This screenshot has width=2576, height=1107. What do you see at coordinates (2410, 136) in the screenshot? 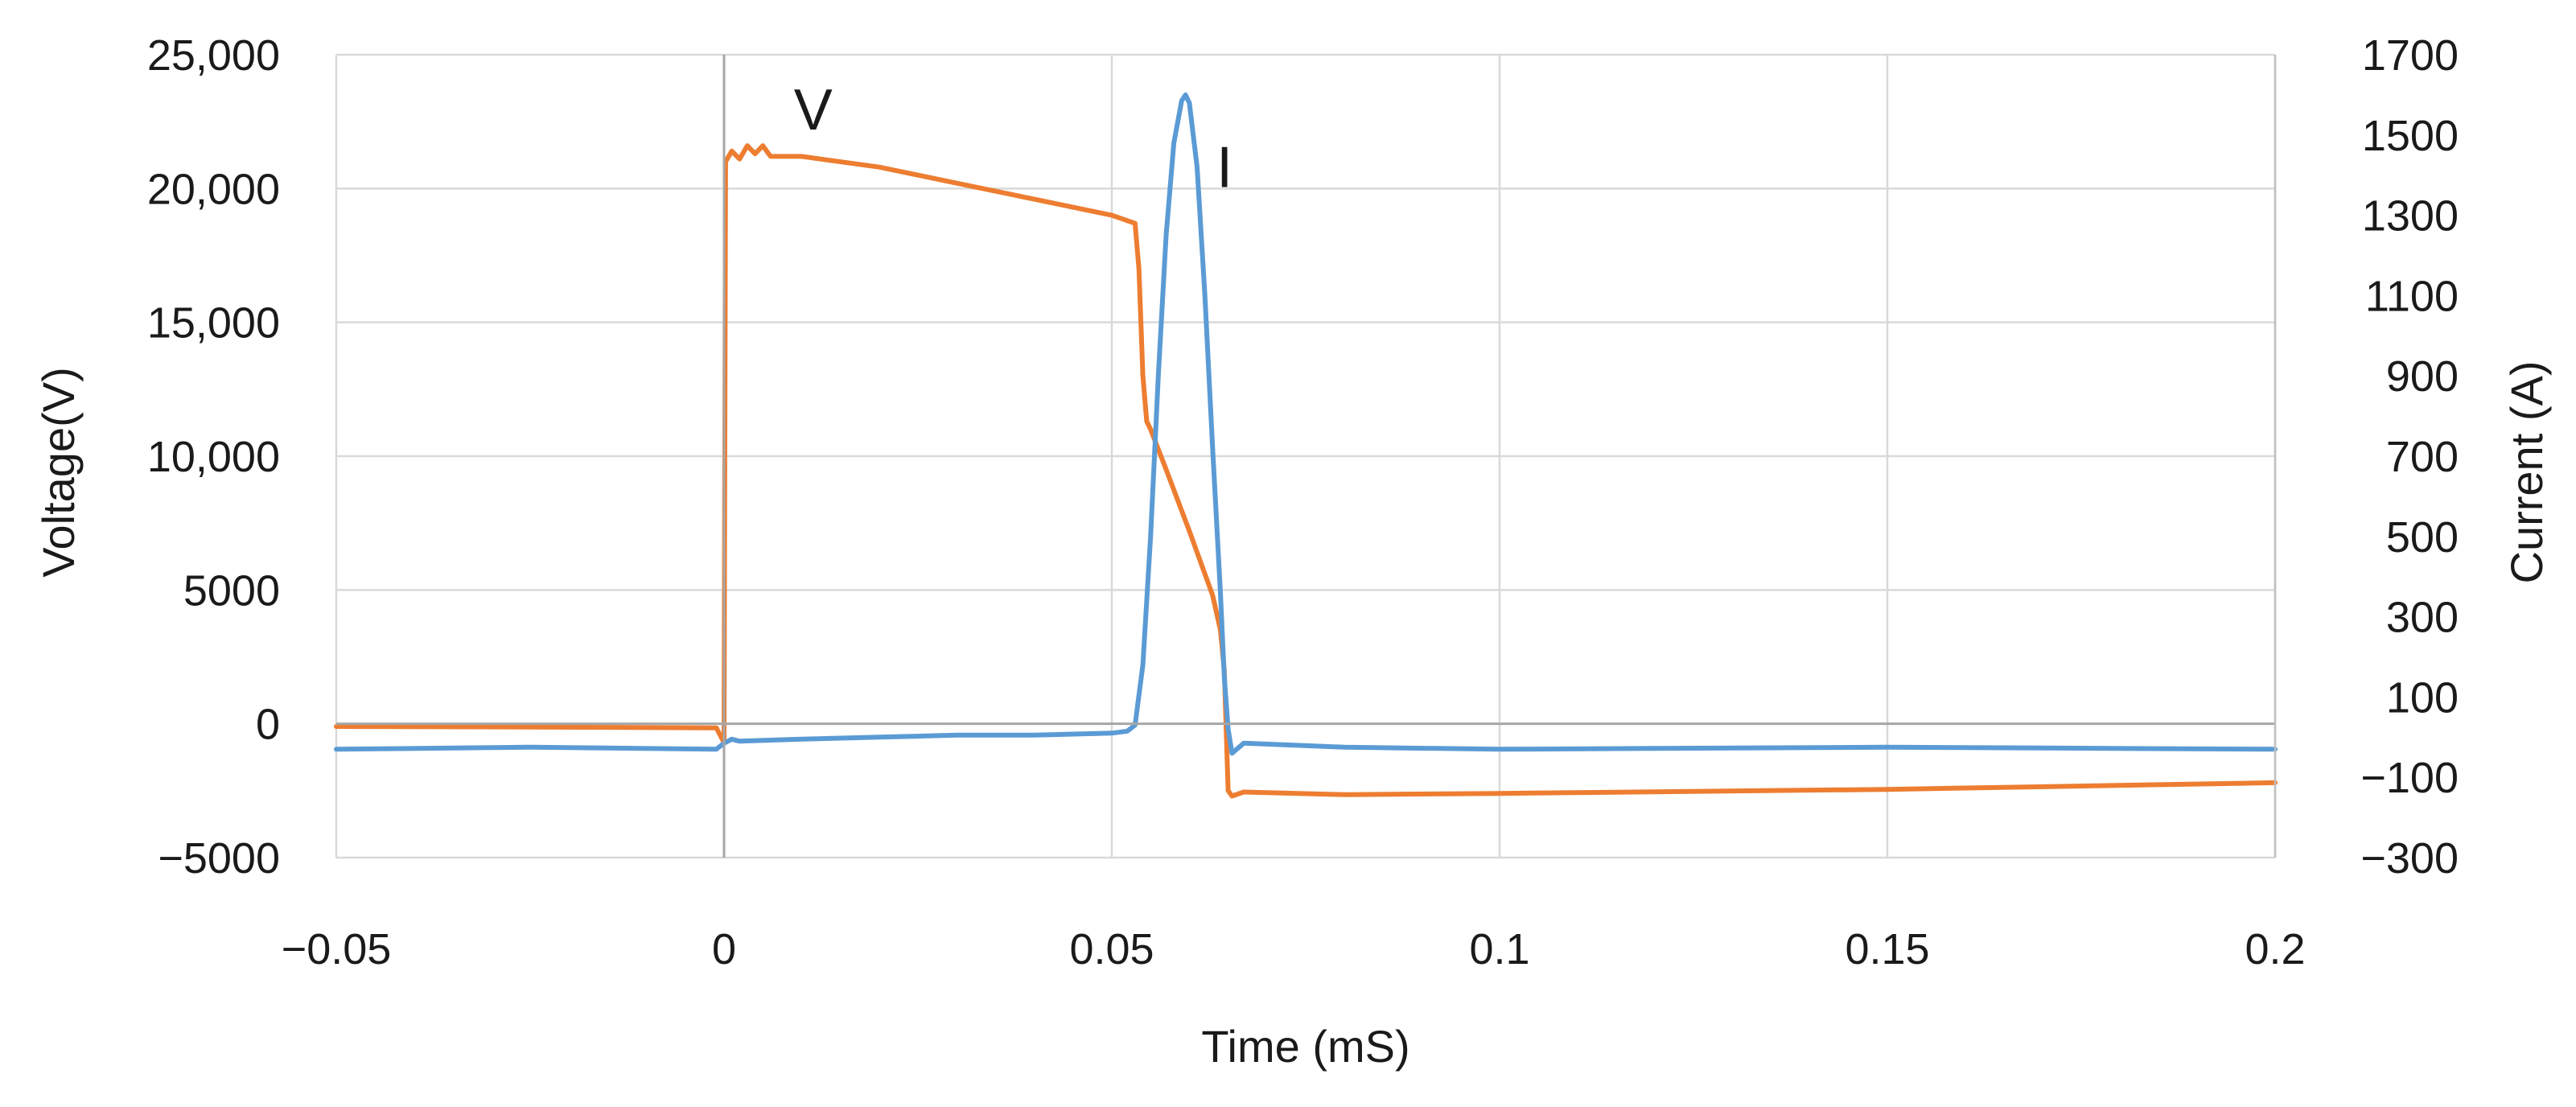
I see `y2-tick-label: 1500` at bounding box center [2410, 136].